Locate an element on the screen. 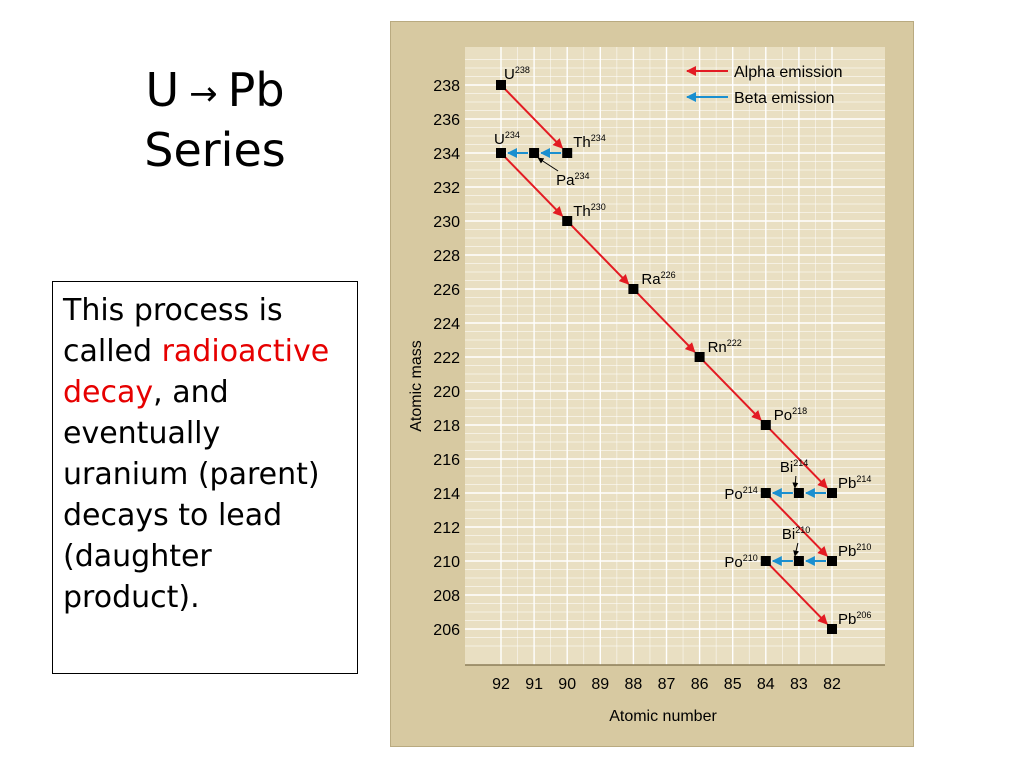 This screenshot has height=768, width=1024. y-tick-label: 212 is located at coordinates (446, 528).